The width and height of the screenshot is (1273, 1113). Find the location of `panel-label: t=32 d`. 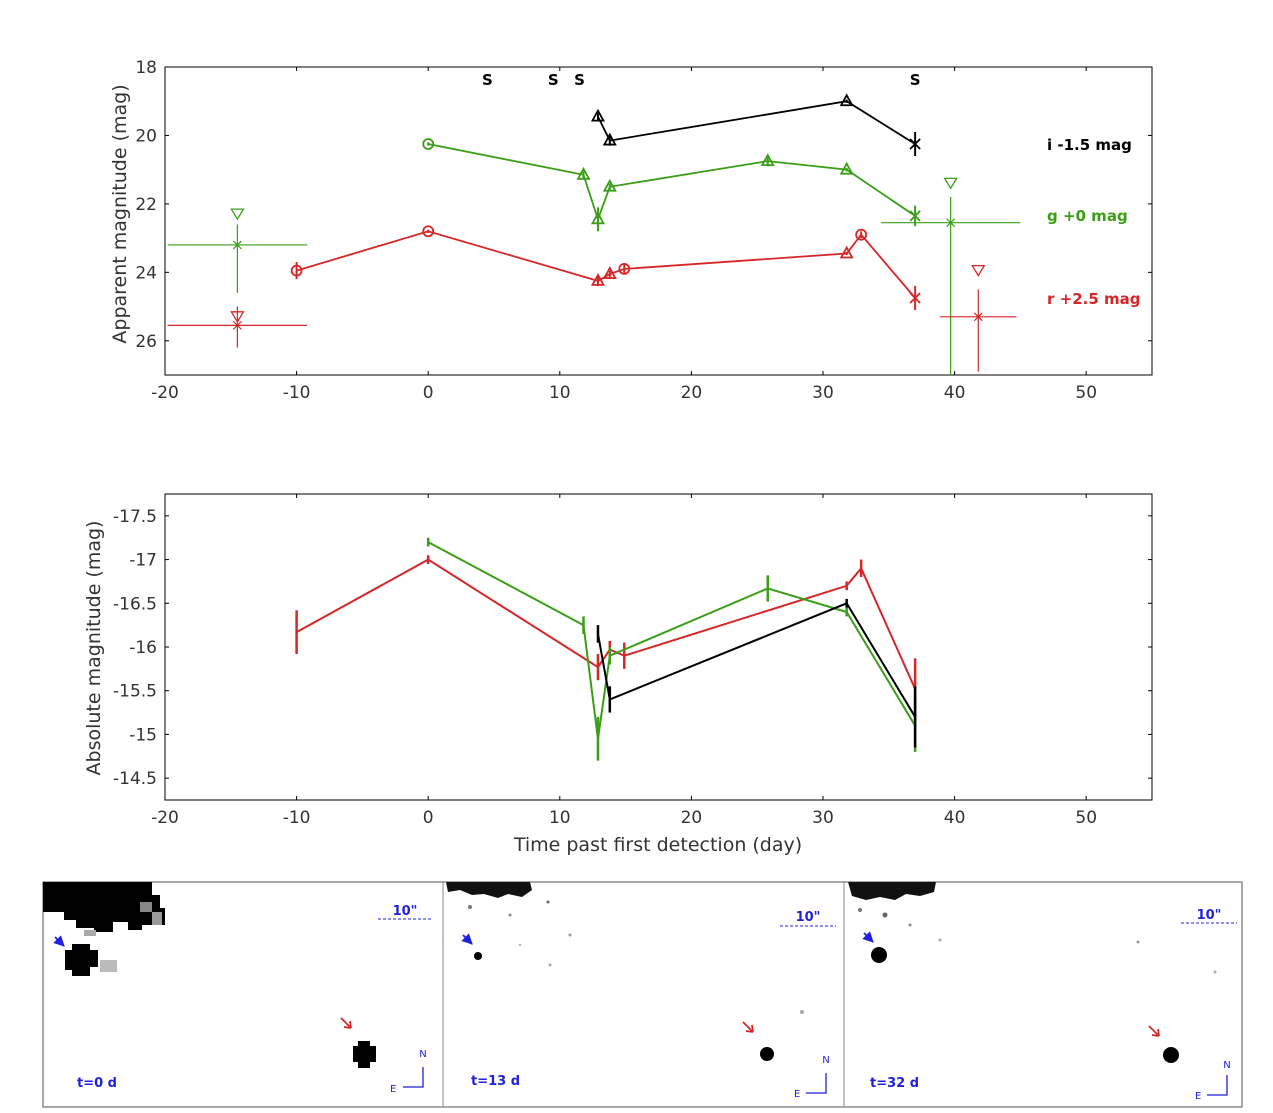

panel-label: t=32 d is located at coordinates (894, 1083).